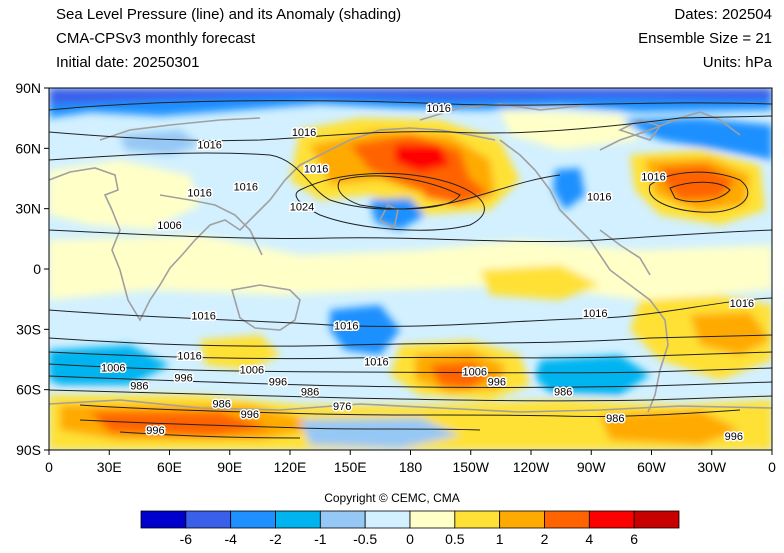  Describe the element at coordinates (28, 209) in the screenshot. I see `y-tick-label: 30N` at that location.